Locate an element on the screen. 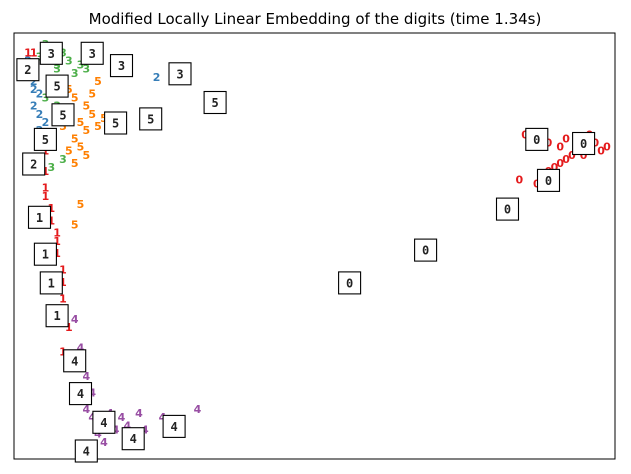  digit-thumbnail-2: 2 is located at coordinates (28, 70).